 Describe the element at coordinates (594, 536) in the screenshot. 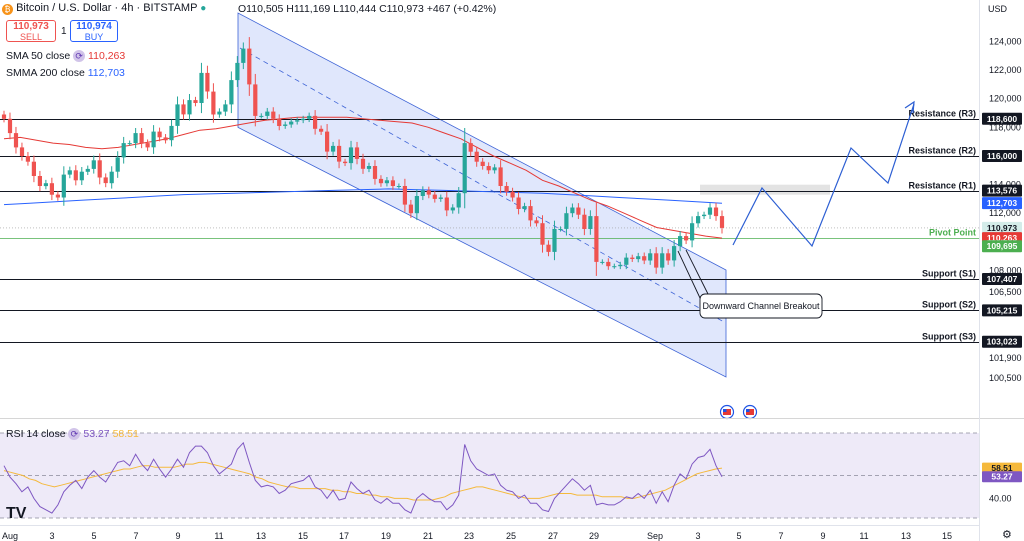

I see `time-tick-14: 29` at that location.